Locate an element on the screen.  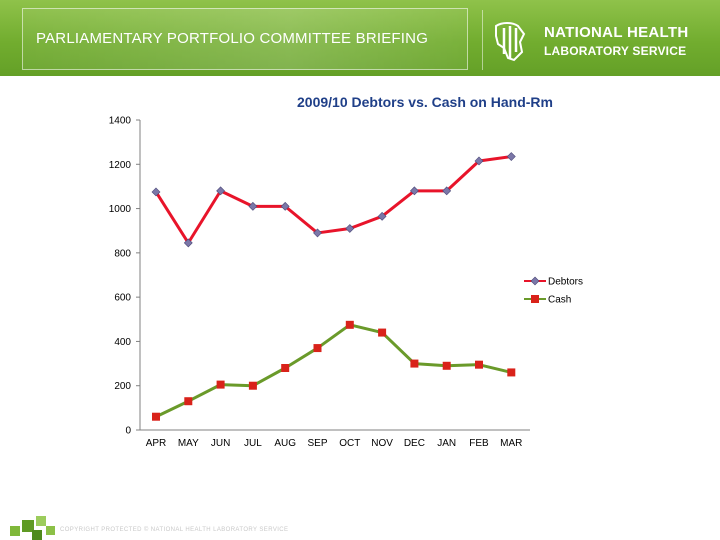
y-tick-label: 0 is located at coordinates (128, 431).